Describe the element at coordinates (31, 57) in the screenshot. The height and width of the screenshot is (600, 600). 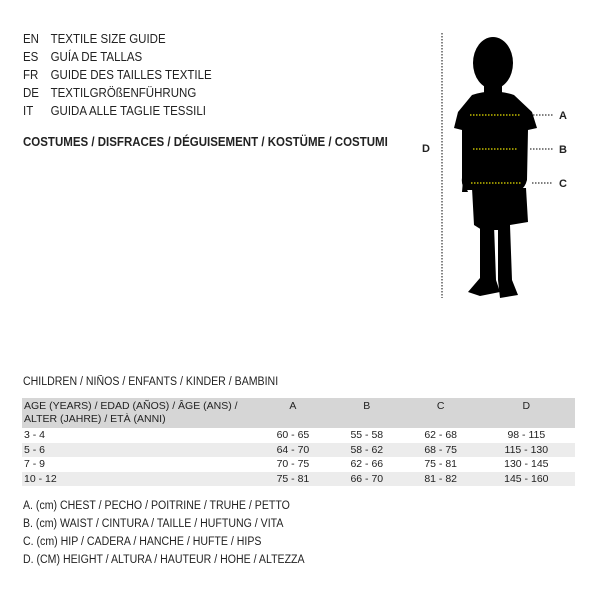
I see `language-code: ES` at that location.